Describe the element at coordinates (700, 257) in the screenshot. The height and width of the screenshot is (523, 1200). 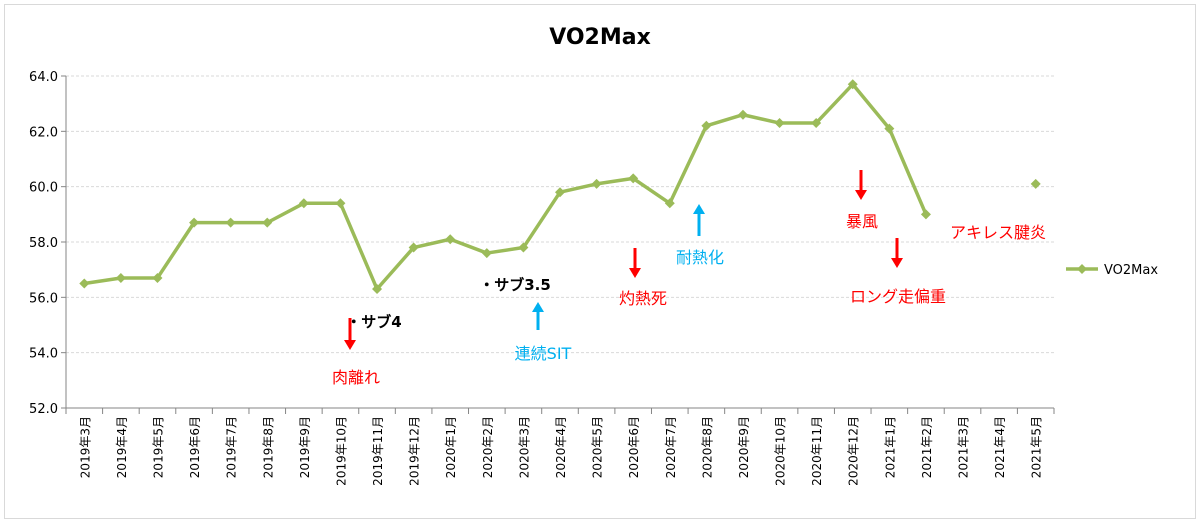
I see `annotation-label: 耐熱化` at that location.